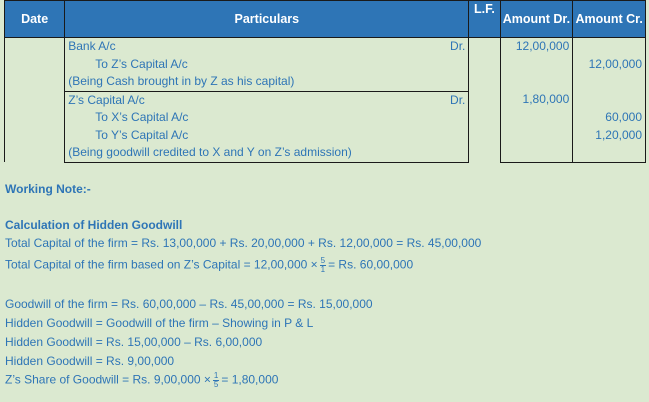 This screenshot has width=649, height=402. What do you see at coordinates (609, 46) in the screenshot?
I see `cr-amount` at bounding box center [609, 46].